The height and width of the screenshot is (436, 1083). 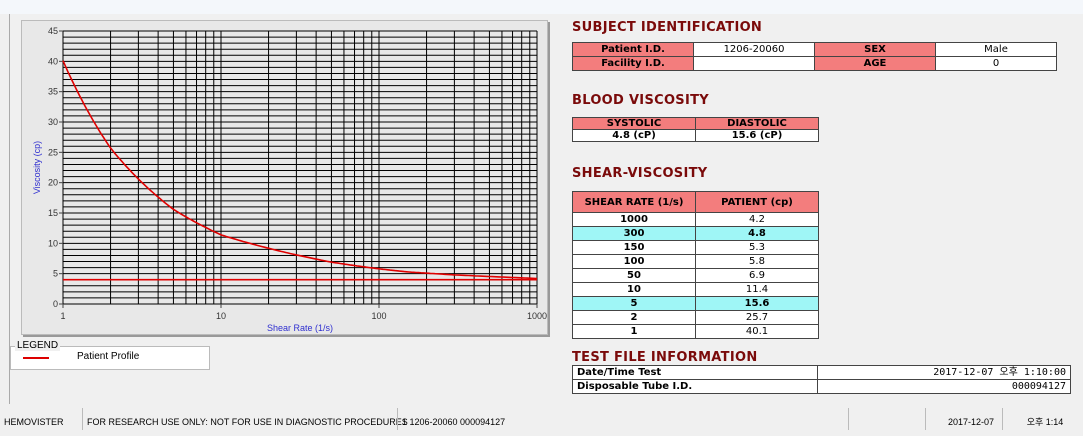 What do you see at coordinates (634, 275) in the screenshot?
I see `shear-rate-value: 50` at bounding box center [634, 275].